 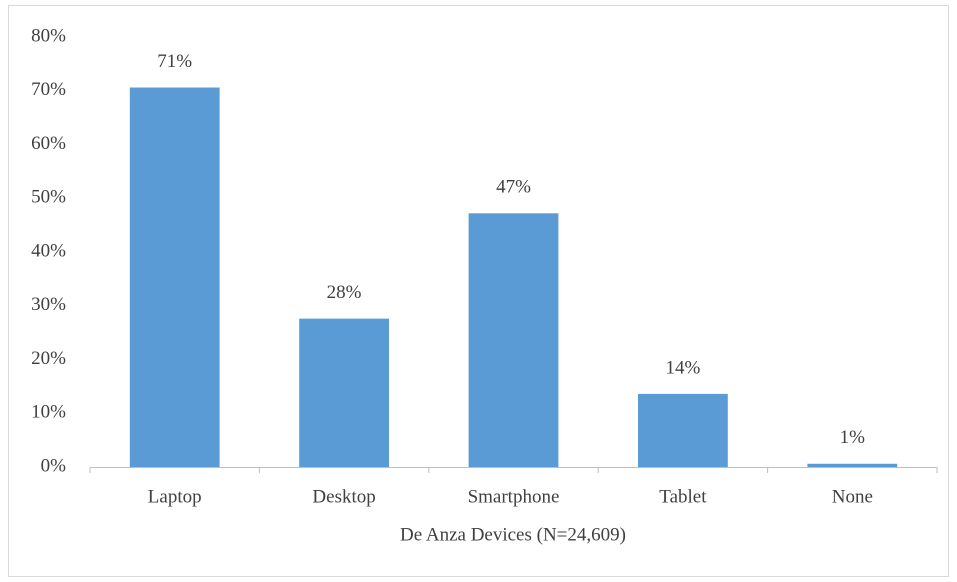 I want to click on y-tick-label: 50%, so click(x=48, y=197).